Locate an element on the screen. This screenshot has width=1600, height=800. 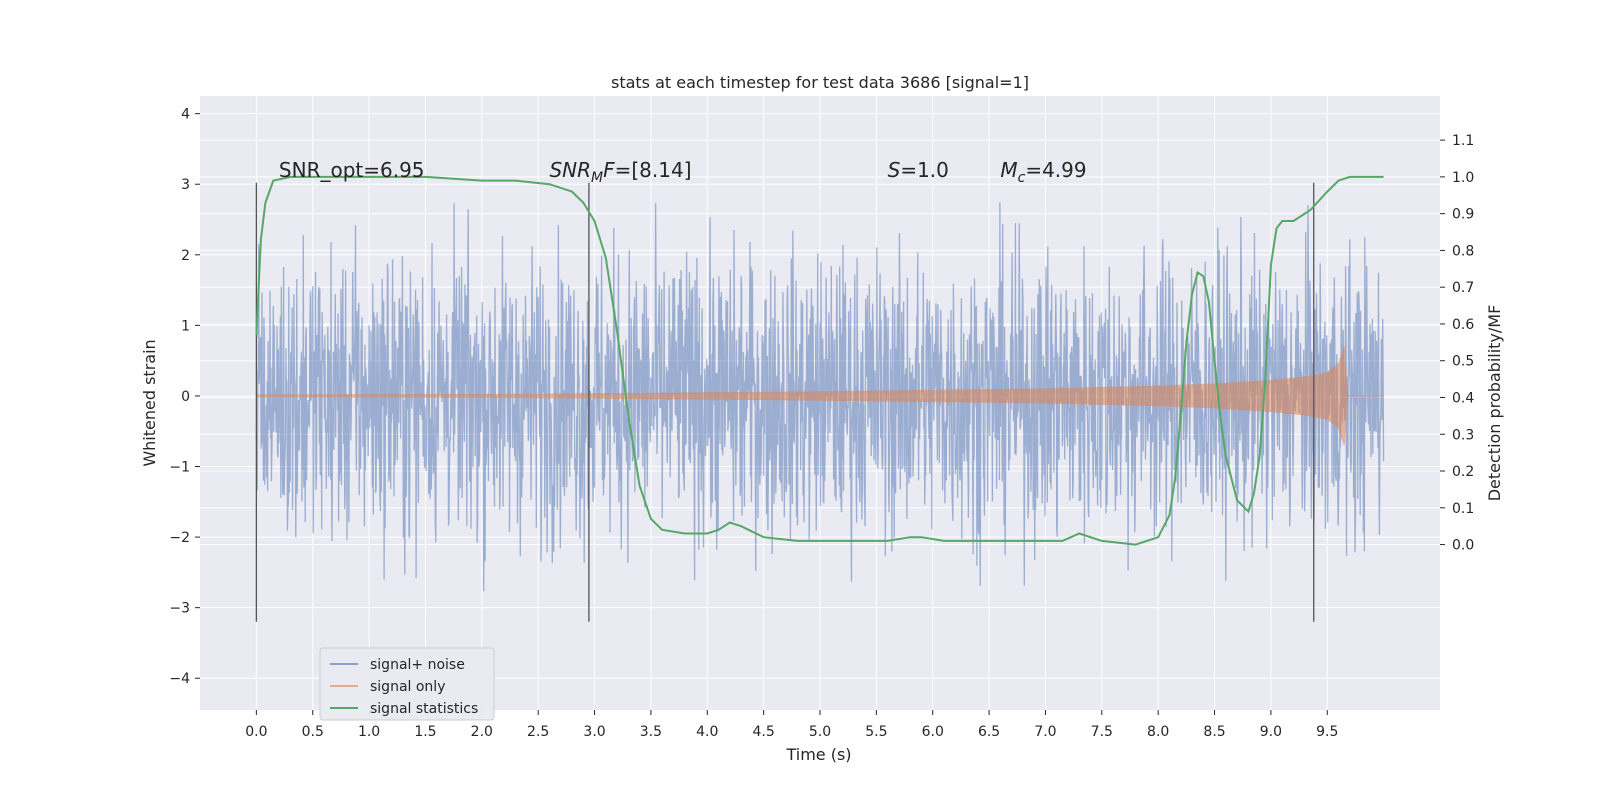
y-tick-label: 1 is located at coordinates (185, 326).